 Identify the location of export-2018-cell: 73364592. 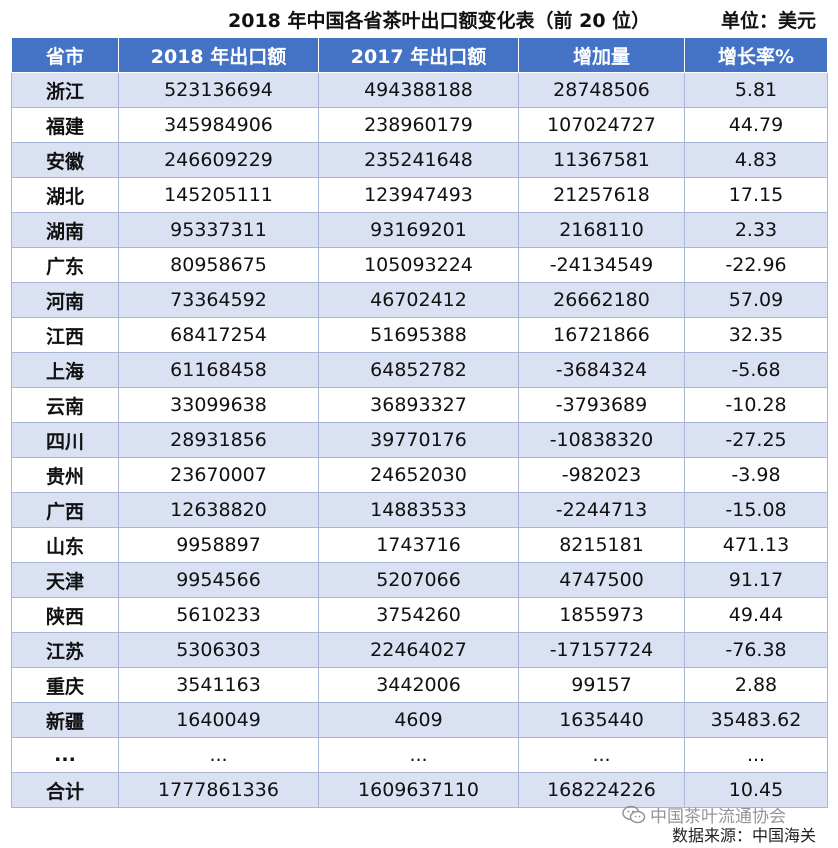
(218, 300).